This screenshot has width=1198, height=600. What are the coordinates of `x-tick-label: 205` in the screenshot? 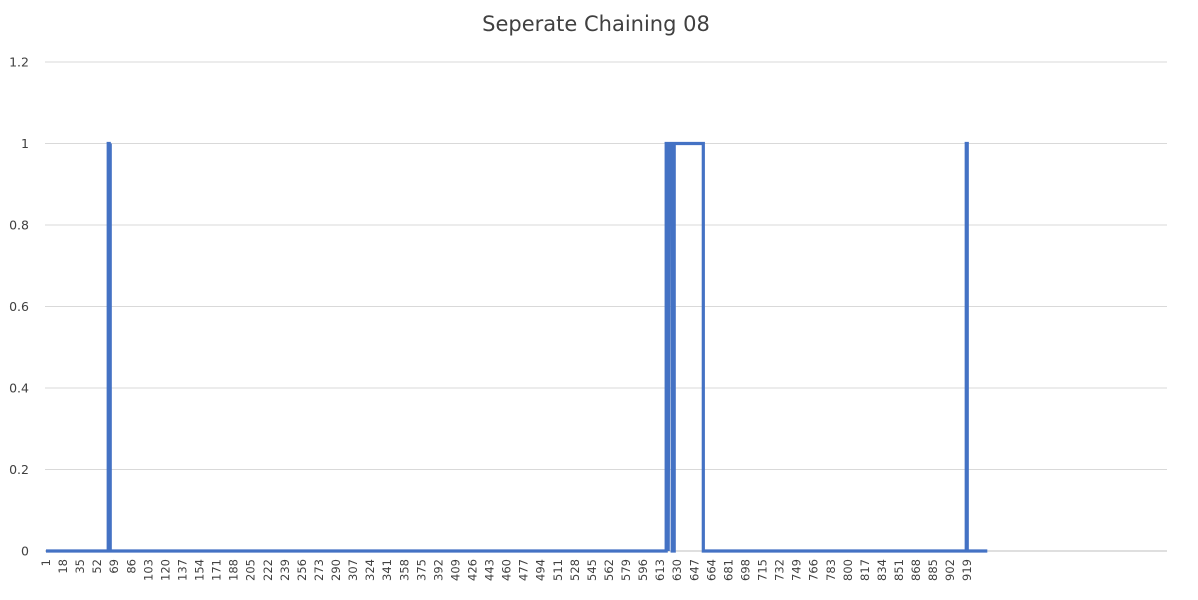 It's located at (251, 570).